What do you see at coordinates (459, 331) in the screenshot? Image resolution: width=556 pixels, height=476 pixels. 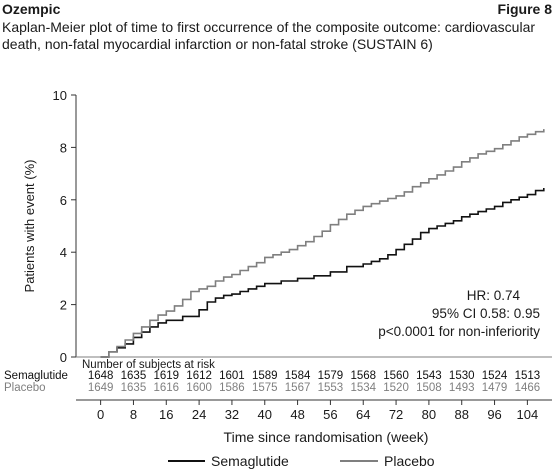 I see `annotation-line: p<0.0001 for non-inferiority` at bounding box center [459, 331].